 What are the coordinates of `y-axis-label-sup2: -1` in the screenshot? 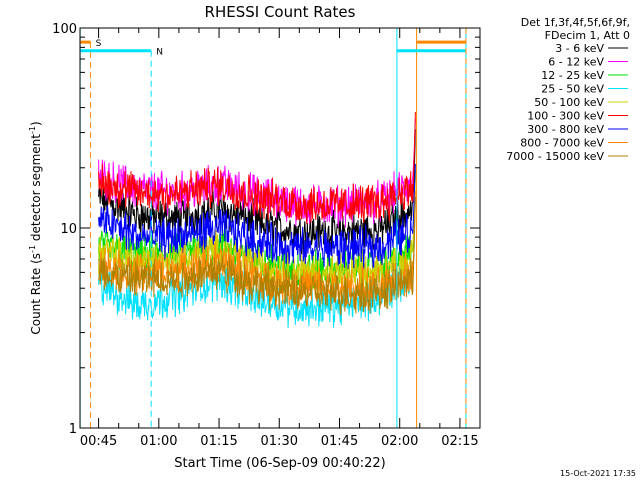 It's located at (32, 130).